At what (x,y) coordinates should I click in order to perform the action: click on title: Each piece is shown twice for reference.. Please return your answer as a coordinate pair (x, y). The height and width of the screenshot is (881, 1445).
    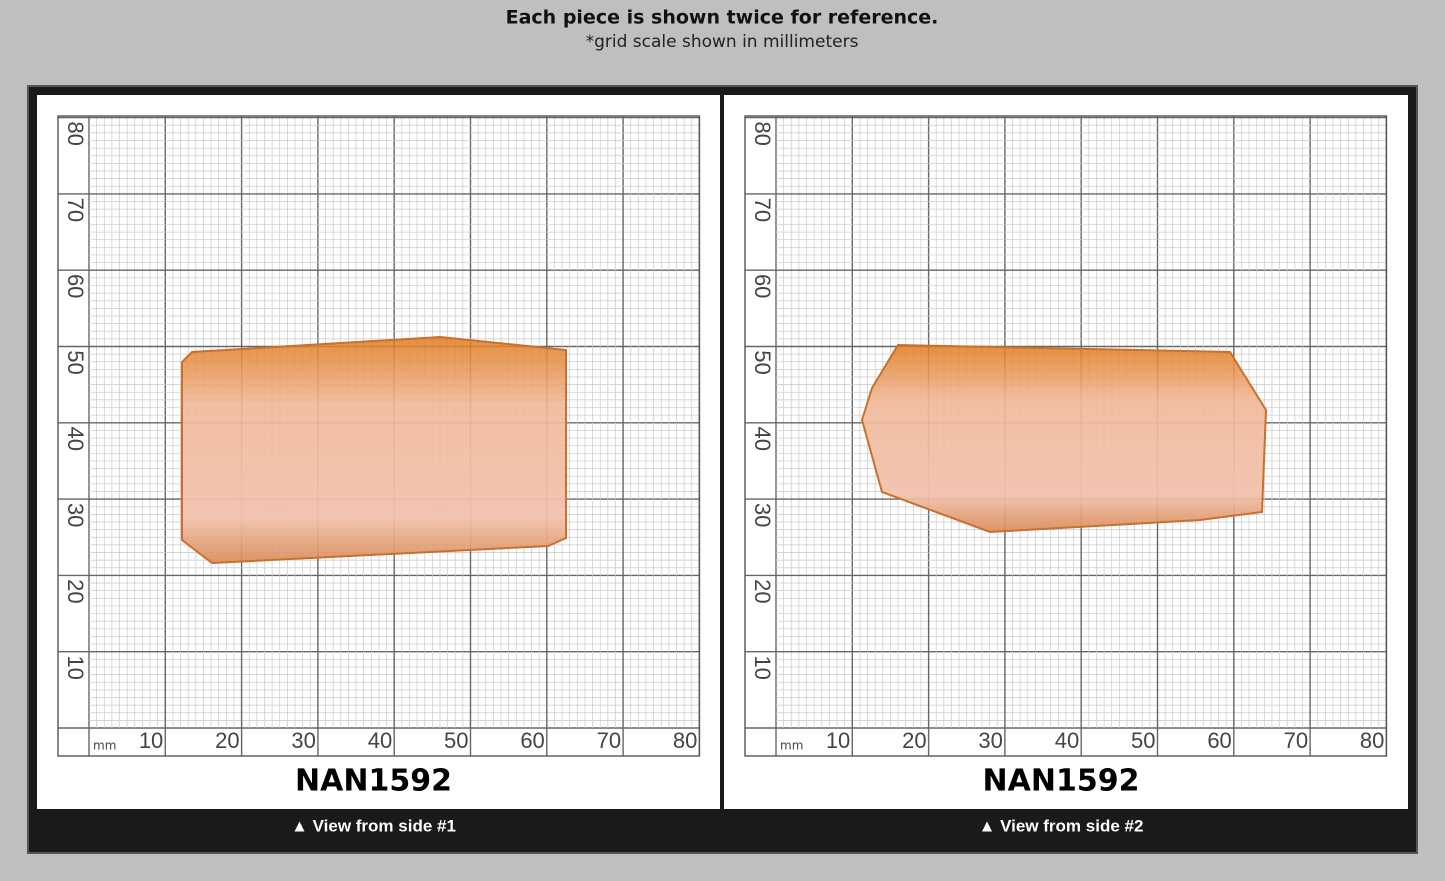
    Looking at the image, I should click on (722, 18).